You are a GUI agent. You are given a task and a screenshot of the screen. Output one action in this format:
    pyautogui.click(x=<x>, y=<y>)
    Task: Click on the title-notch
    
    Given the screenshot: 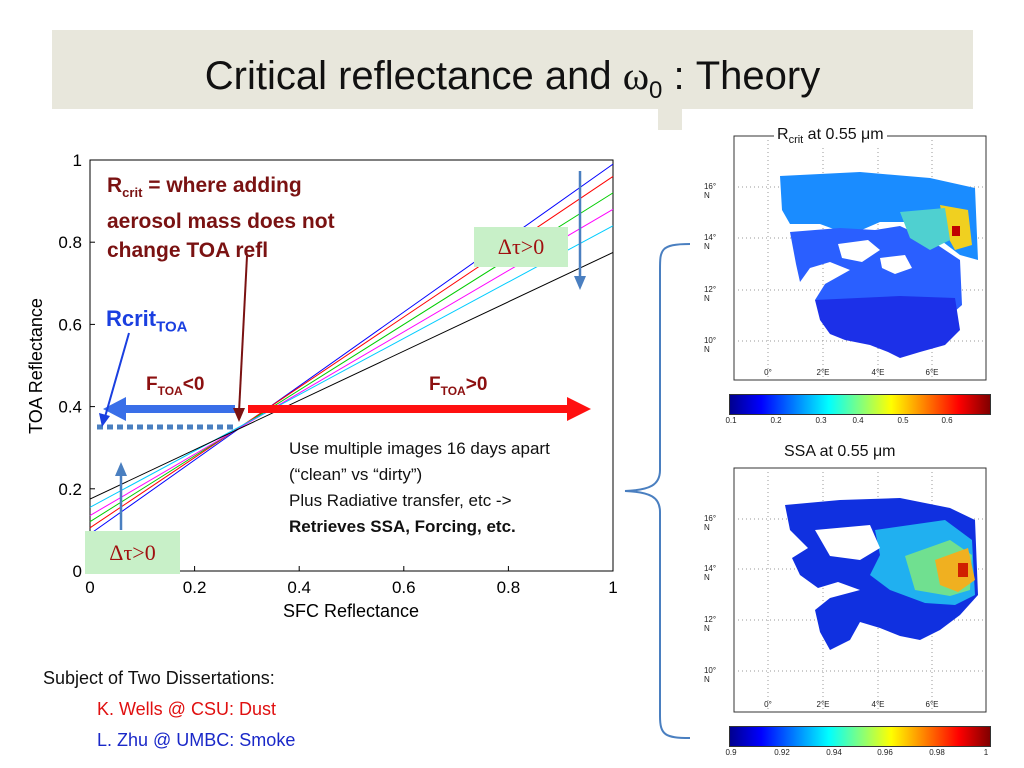 What is the action you would take?
    pyautogui.click(x=670, y=119)
    